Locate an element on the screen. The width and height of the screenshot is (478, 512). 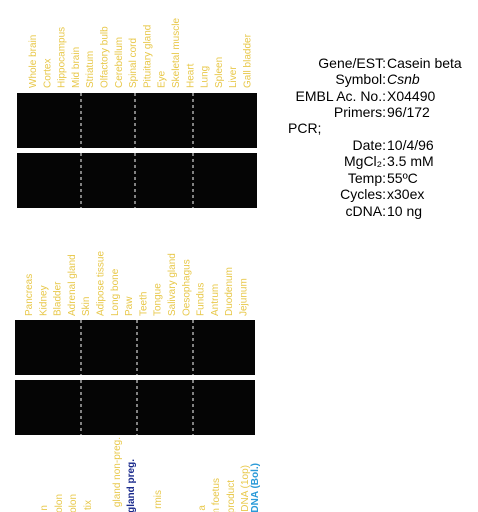
lane-label: Olfactory bulb is located at coordinates (105, 57).